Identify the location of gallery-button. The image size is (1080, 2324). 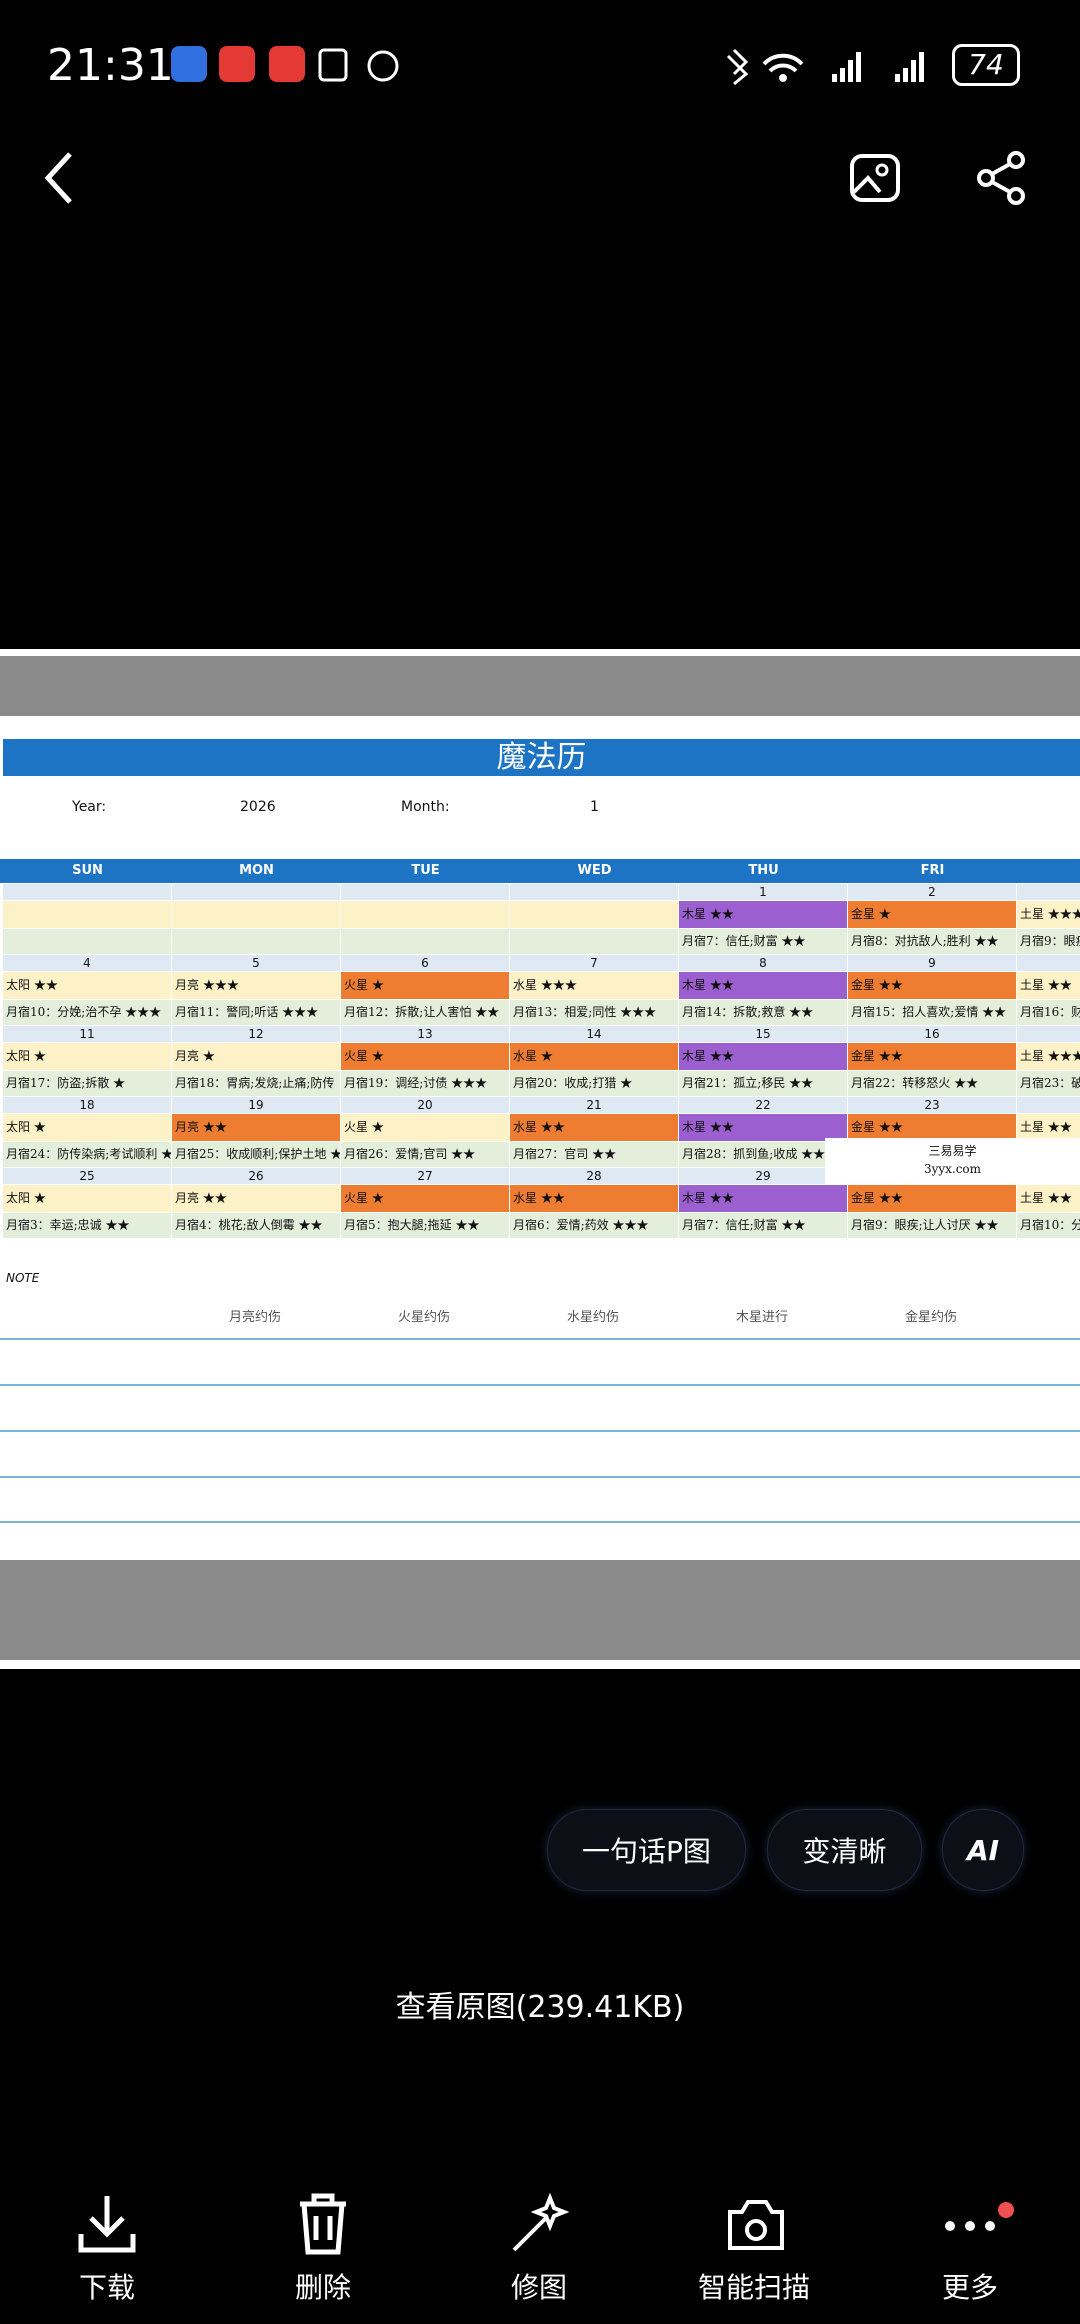
(876, 178).